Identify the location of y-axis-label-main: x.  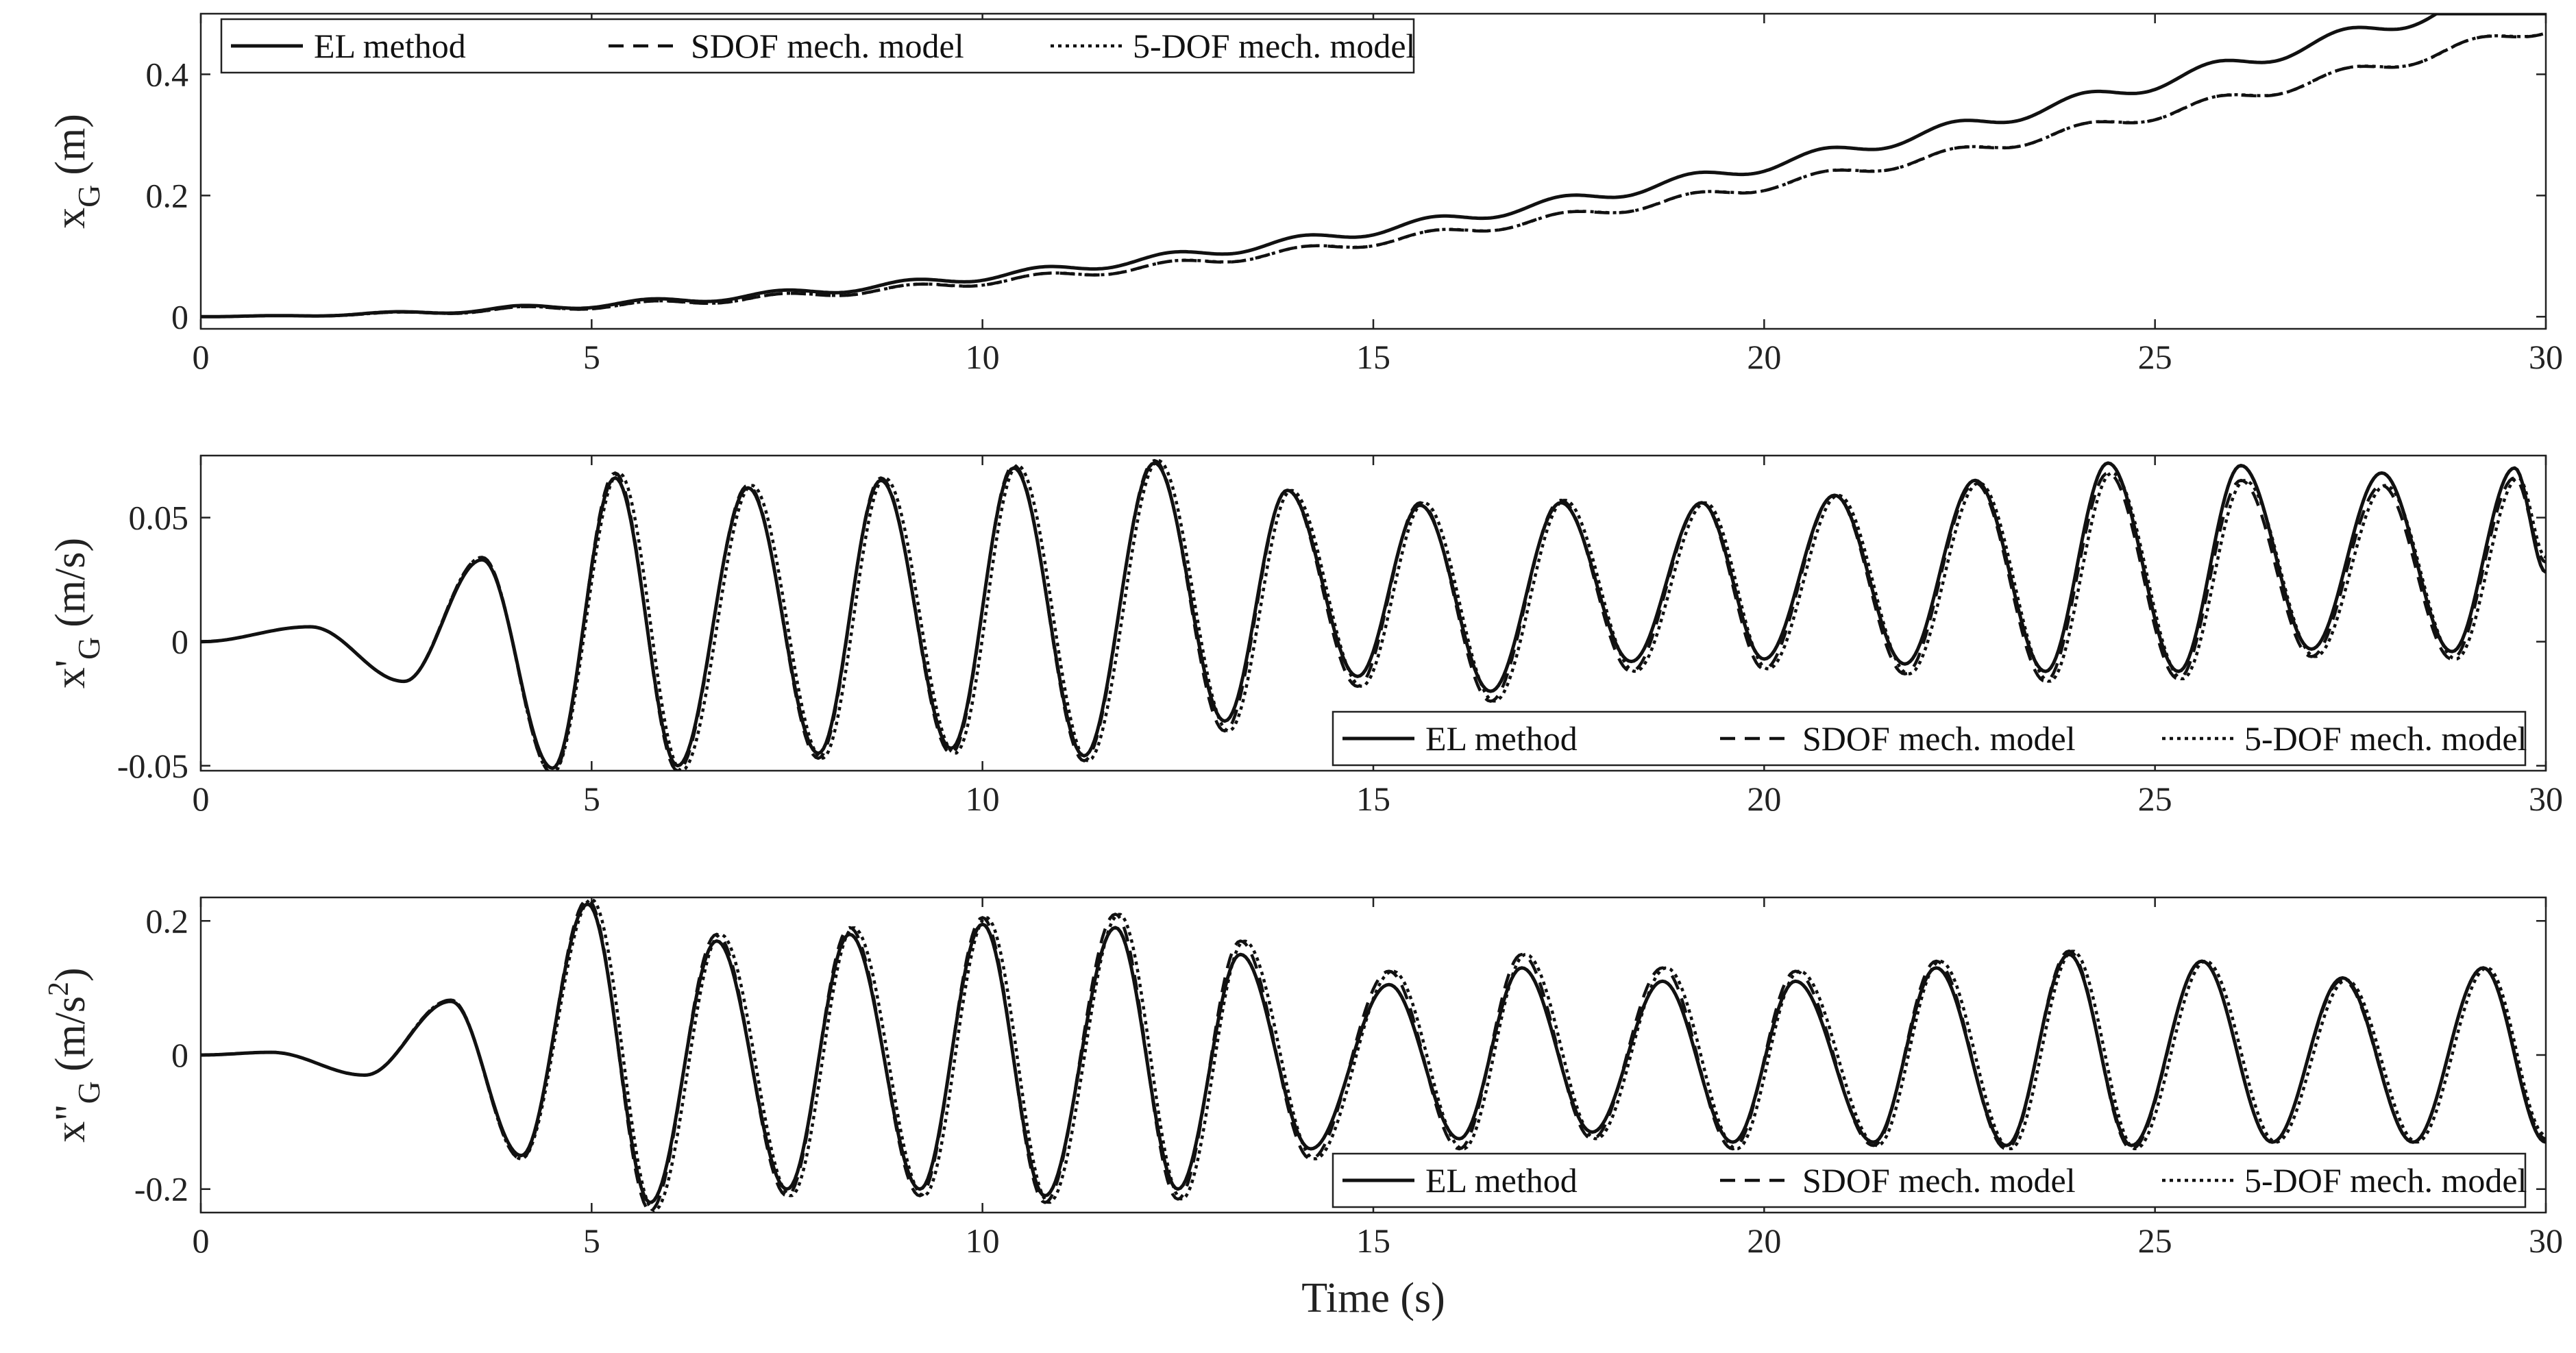
(71, 218).